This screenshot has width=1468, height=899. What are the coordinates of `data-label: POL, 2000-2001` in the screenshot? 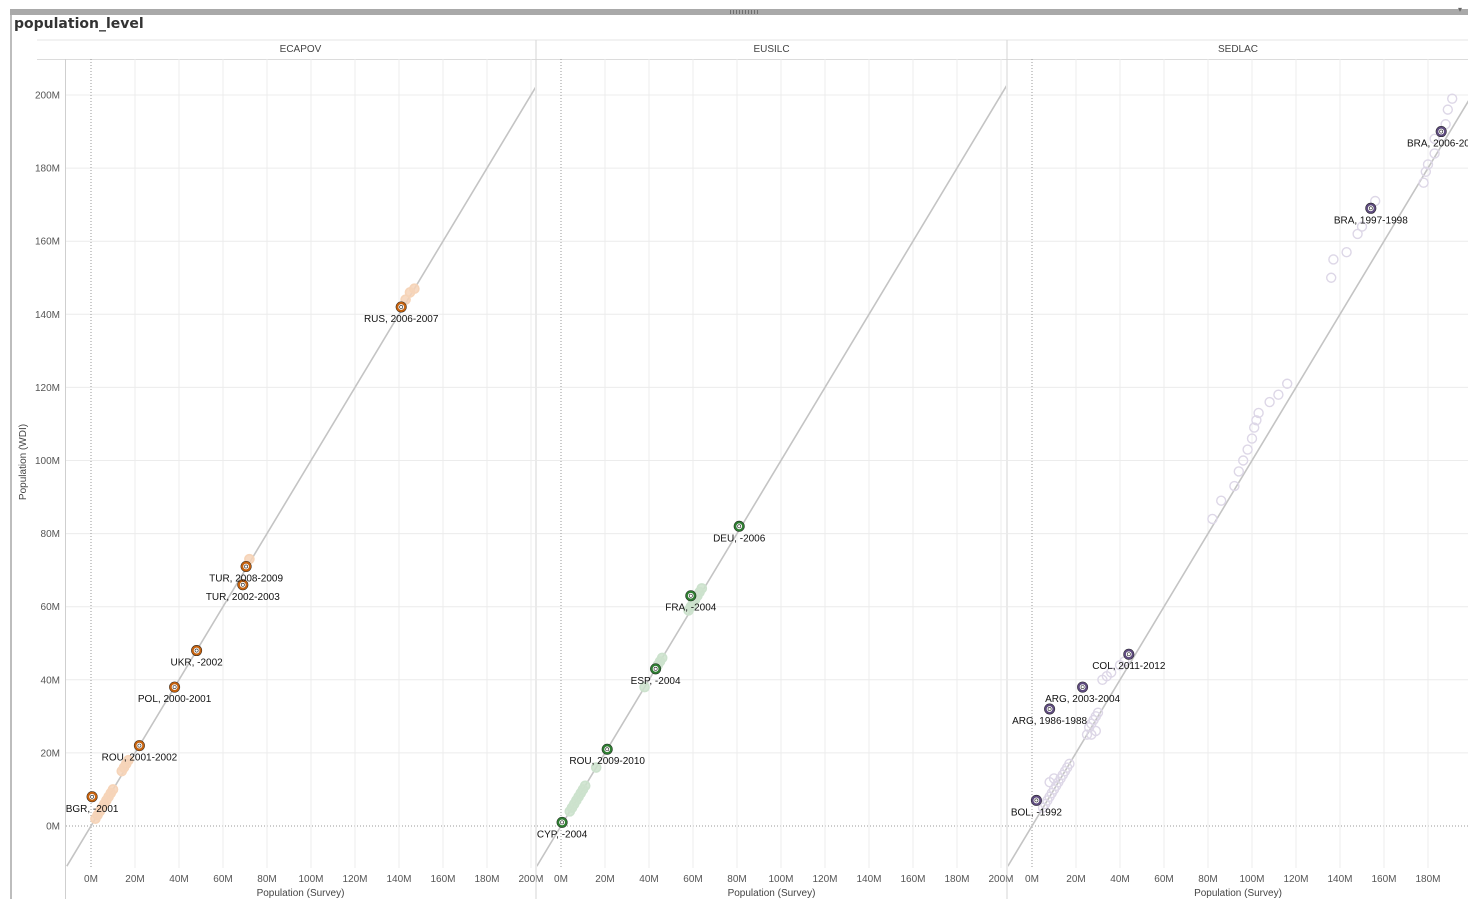 It's located at (175, 699).